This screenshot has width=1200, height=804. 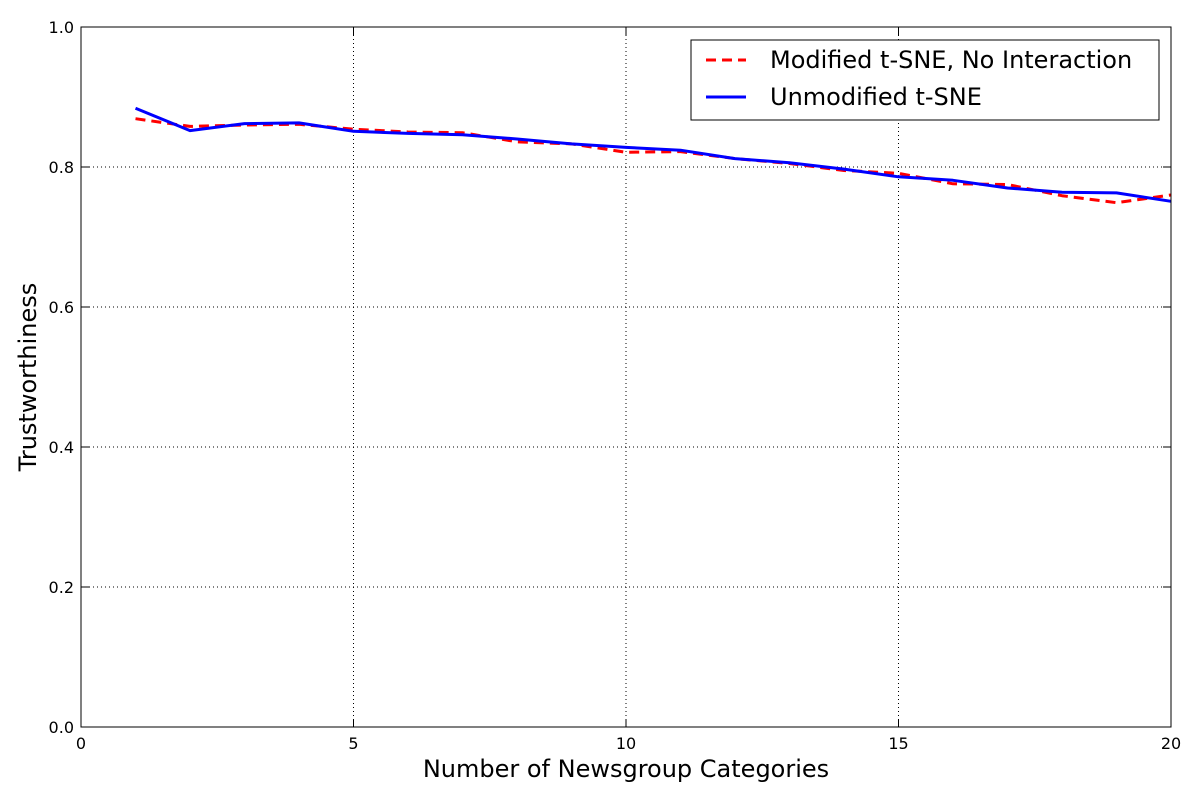 What do you see at coordinates (876, 97) in the screenshot?
I see `legend-label-unmodified-tsne: Unmodified t-SNE` at bounding box center [876, 97].